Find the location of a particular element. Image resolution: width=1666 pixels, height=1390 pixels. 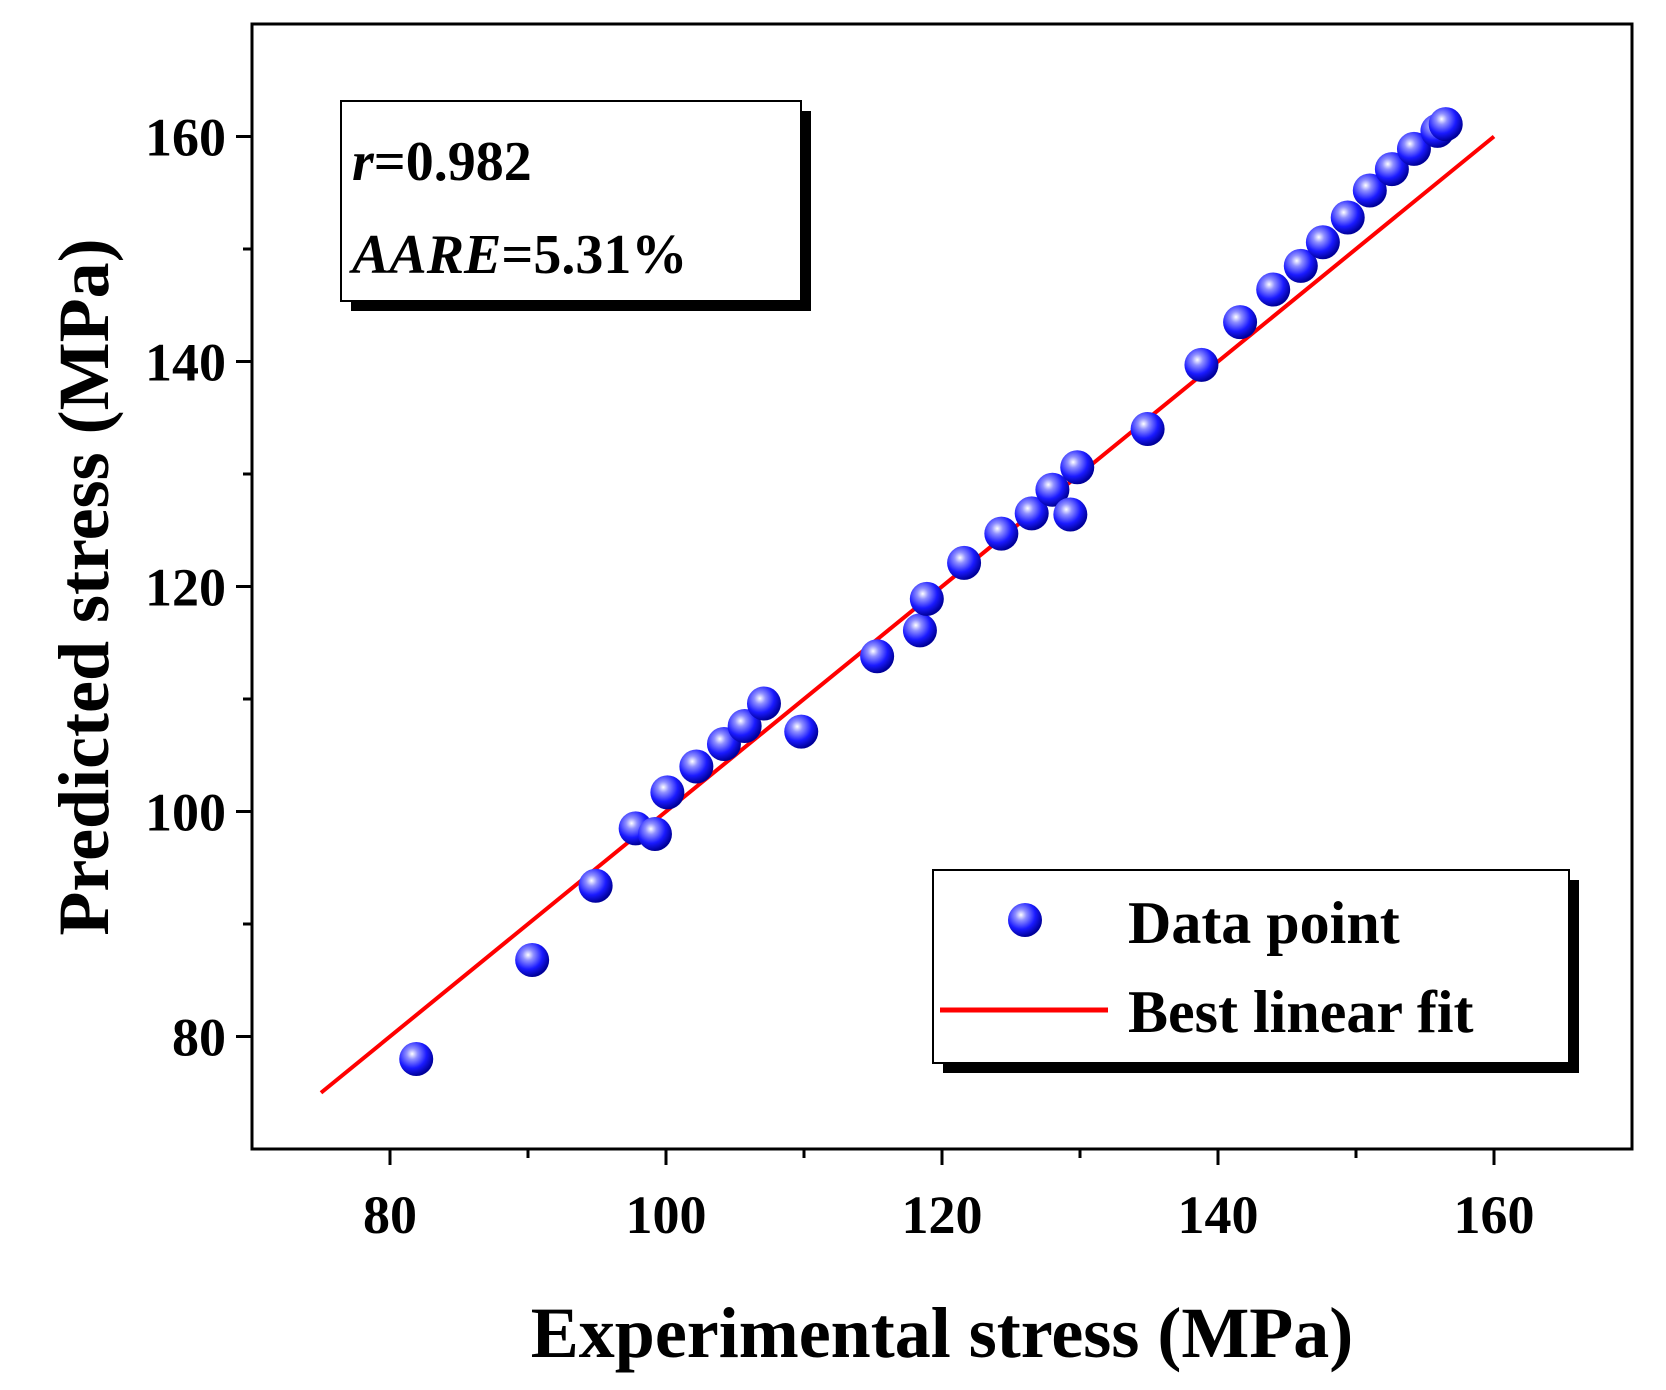

aare-label: AARE is located at coordinates (425, 255).